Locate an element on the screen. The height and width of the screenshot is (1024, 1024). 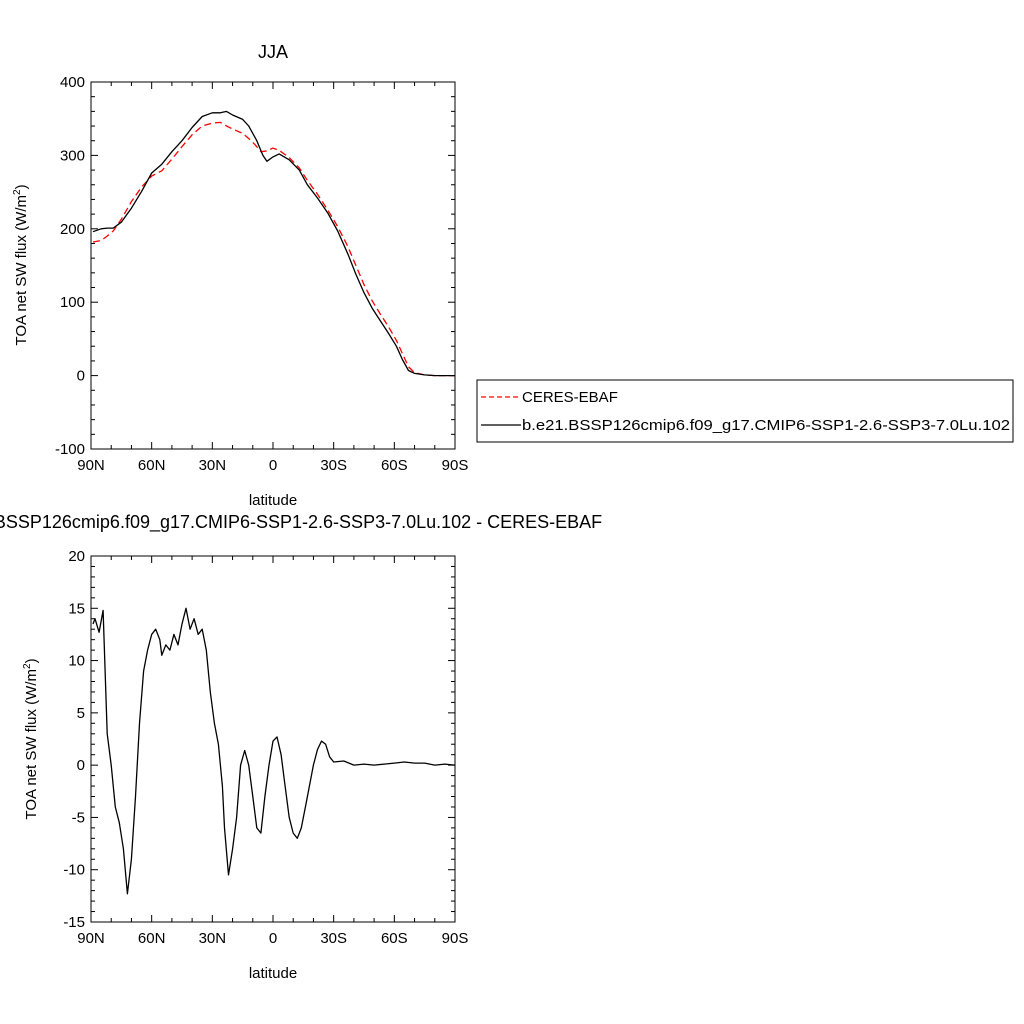
top-y-axis-label: TOA net SW flux (W/m2) is located at coordinates (21, 264).